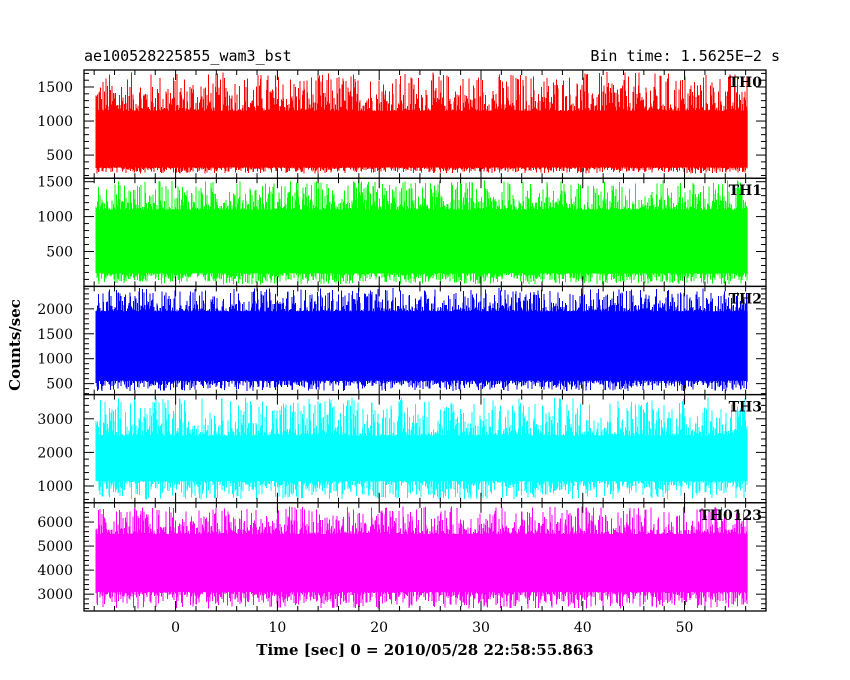 Image resolution: width=850 pixels, height=680 pixels. I want to click on panel-th0: 500 1000 1500 TH0, so click(402, 124).